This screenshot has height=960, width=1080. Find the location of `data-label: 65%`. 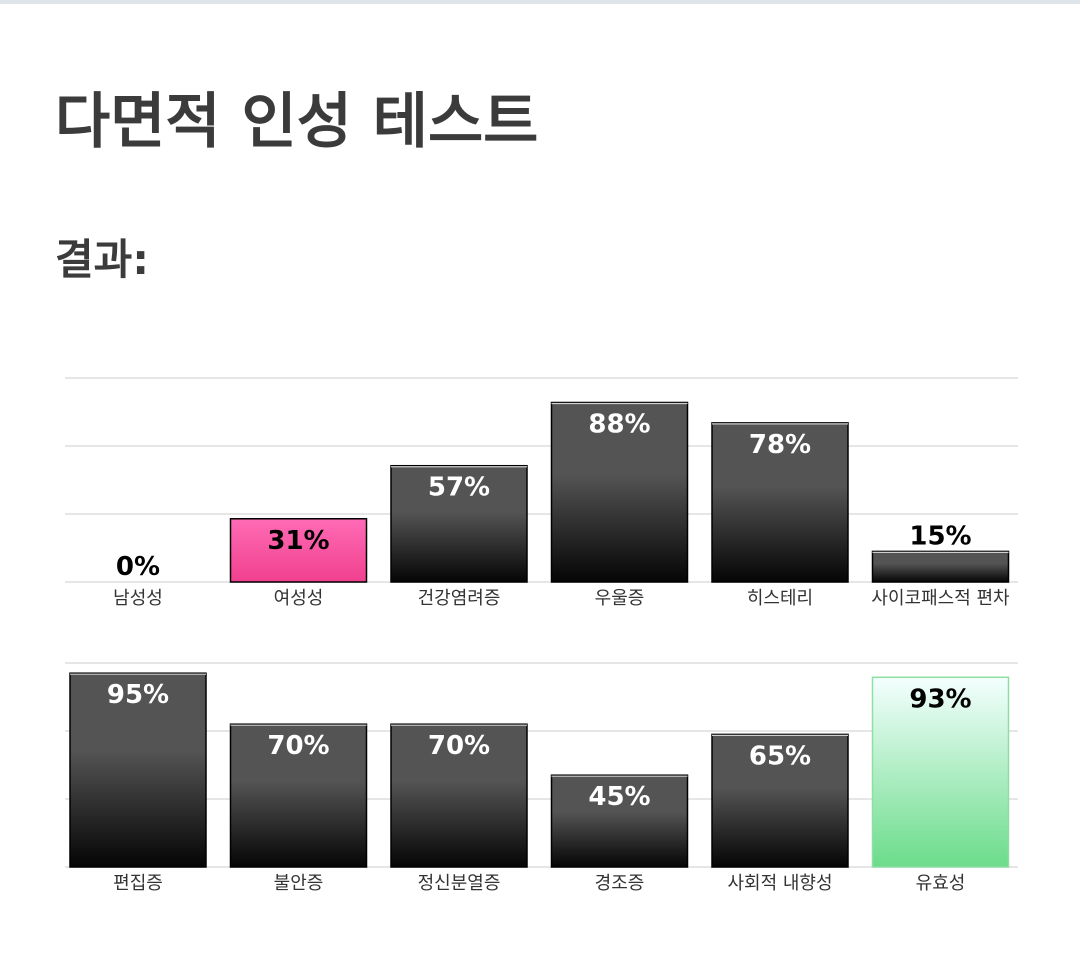

data-label: 65% is located at coordinates (780, 756).